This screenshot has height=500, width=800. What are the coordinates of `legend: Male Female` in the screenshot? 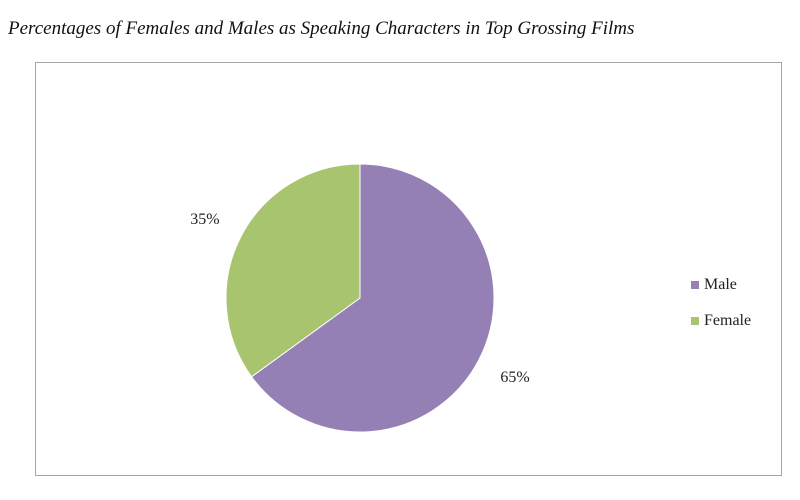 It's located at (721, 311).